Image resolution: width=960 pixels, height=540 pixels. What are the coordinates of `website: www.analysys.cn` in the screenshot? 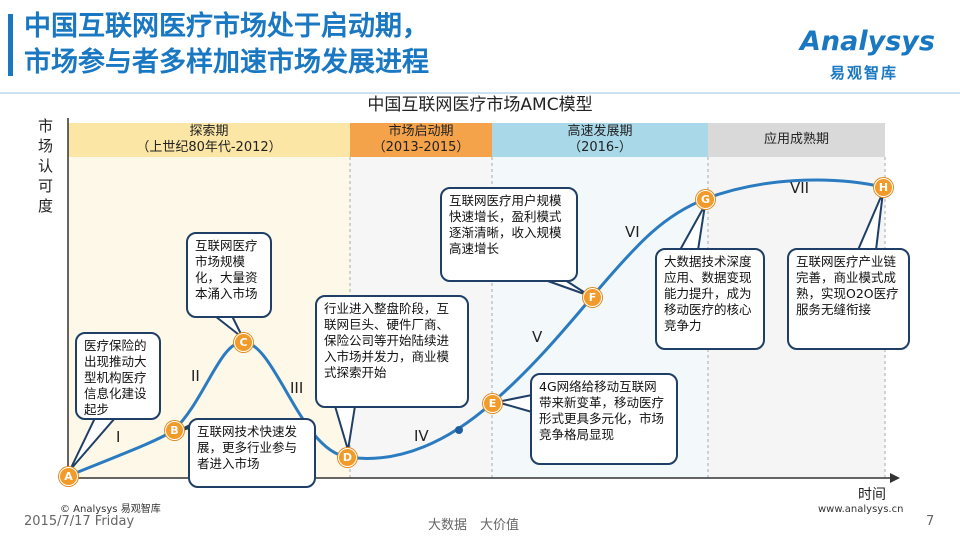 It's located at (861, 509).